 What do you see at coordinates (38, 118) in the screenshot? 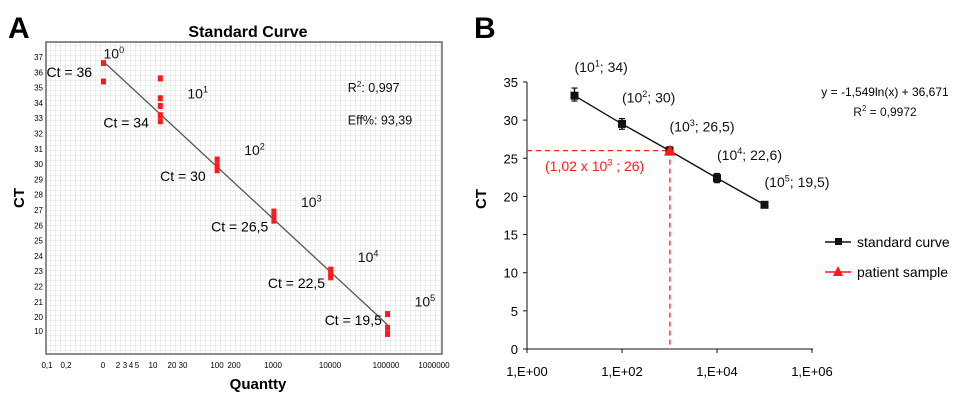
I see `panel-a-y-tick-label: 33` at bounding box center [38, 118].